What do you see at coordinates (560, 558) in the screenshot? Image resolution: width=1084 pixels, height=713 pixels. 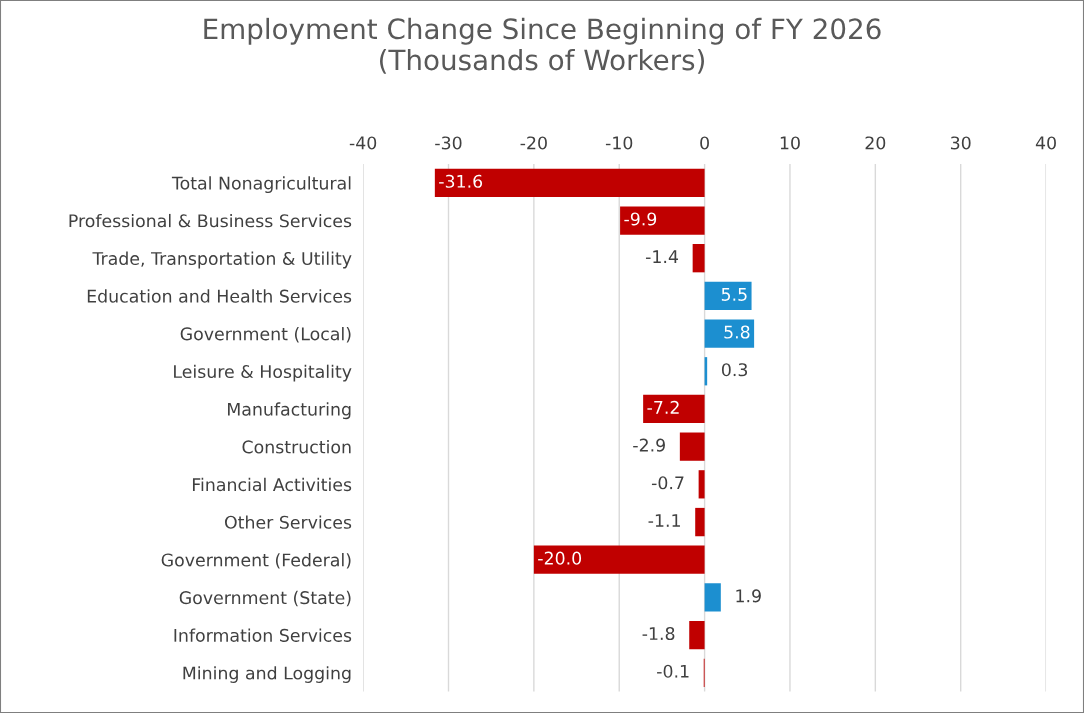 I see `data-label: -20.0` at bounding box center [560, 558].